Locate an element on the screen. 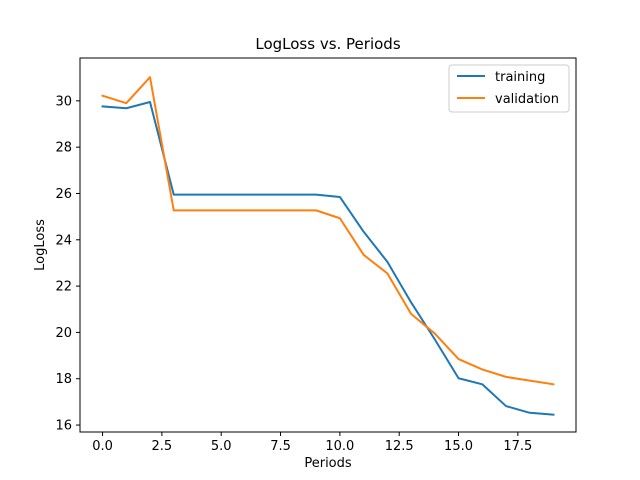 This screenshot has height=480, width=640. x-tick-label: 15.0 is located at coordinates (458, 446).